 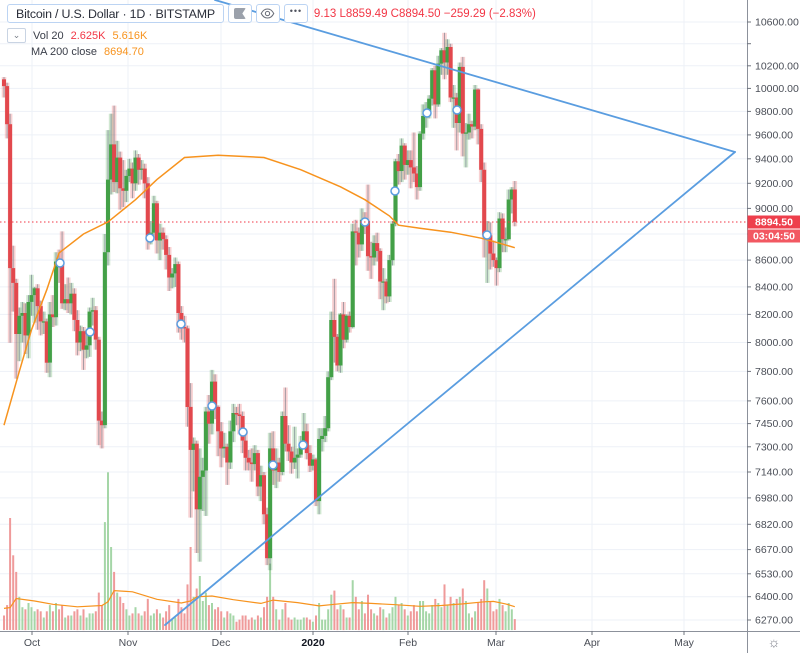 What do you see at coordinates (774, 372) in the screenshot?
I see `svg-text: 7800.00` at bounding box center [774, 372].